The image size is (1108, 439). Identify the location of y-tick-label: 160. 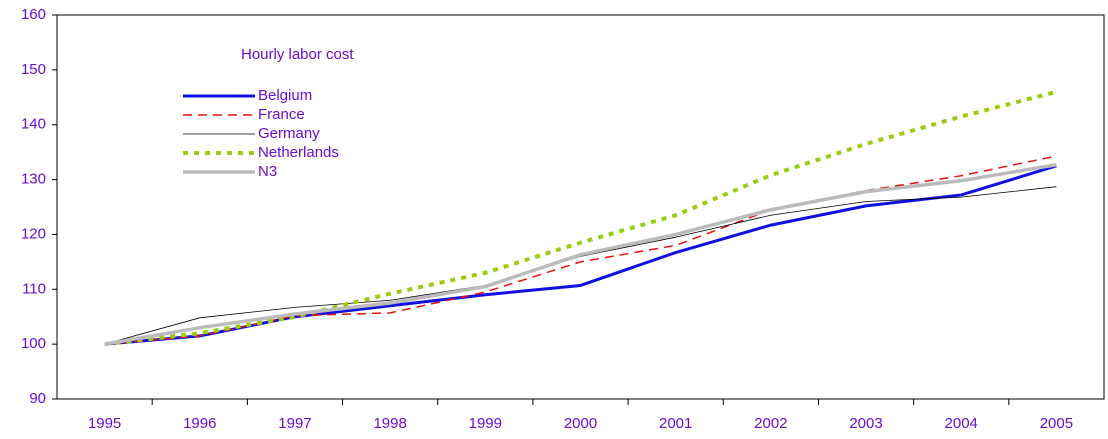
(33, 14).